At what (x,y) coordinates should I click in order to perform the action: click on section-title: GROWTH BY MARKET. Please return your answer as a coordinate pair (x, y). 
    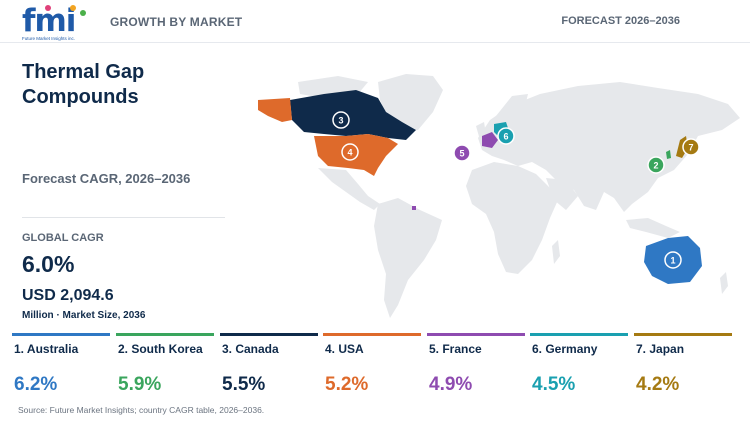
    Looking at the image, I should click on (176, 22).